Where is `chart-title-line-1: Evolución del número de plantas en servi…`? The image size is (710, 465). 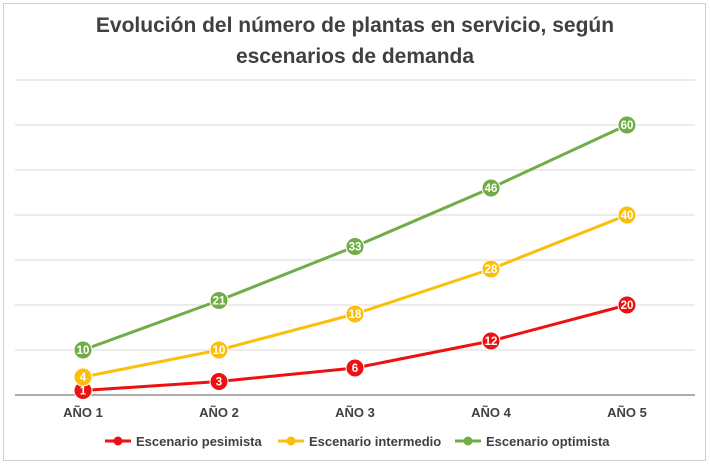 chart-title-line-1: Evolución del número de plantas en servi… is located at coordinates (355, 25).